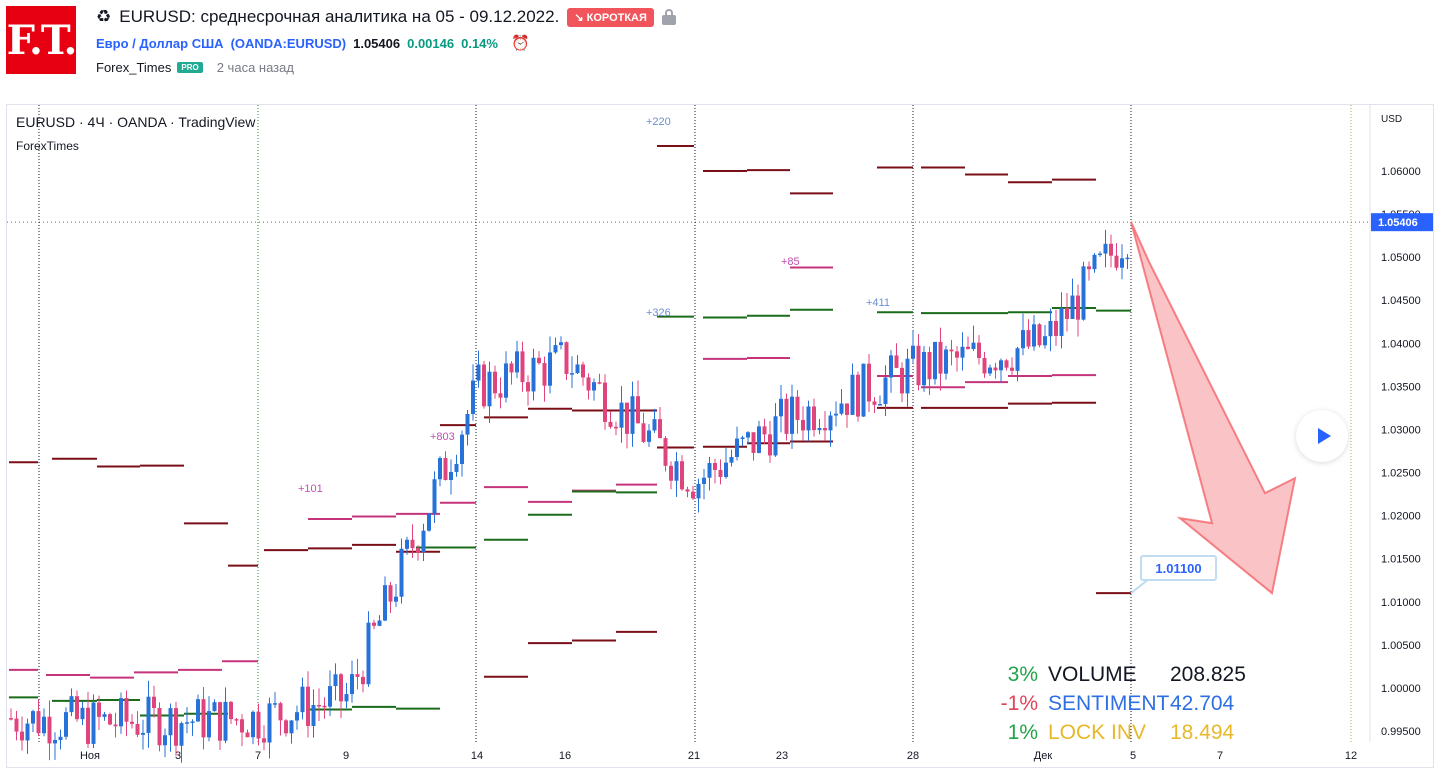 The height and width of the screenshot is (775, 1440). Describe the element at coordinates (104, 16) in the screenshot. I see `recycle-icon: ♻` at that location.